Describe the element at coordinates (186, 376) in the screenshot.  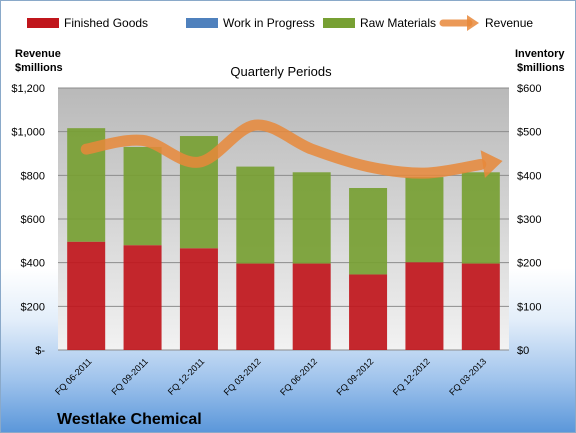
I see `category-label: FQ 12-2011` at that location.